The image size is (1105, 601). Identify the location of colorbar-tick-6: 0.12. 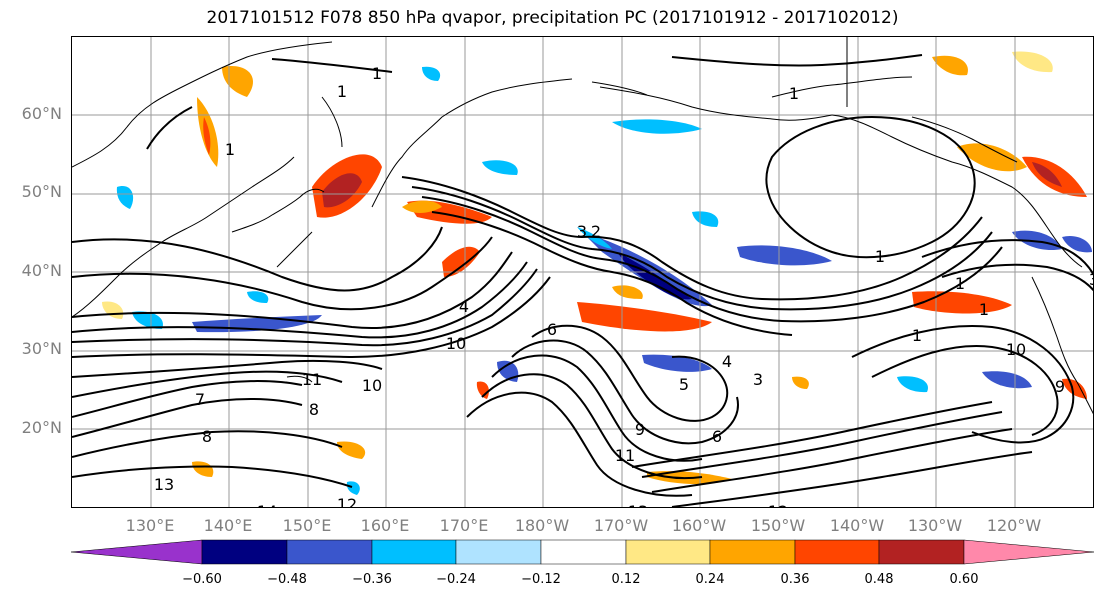
(626, 579).